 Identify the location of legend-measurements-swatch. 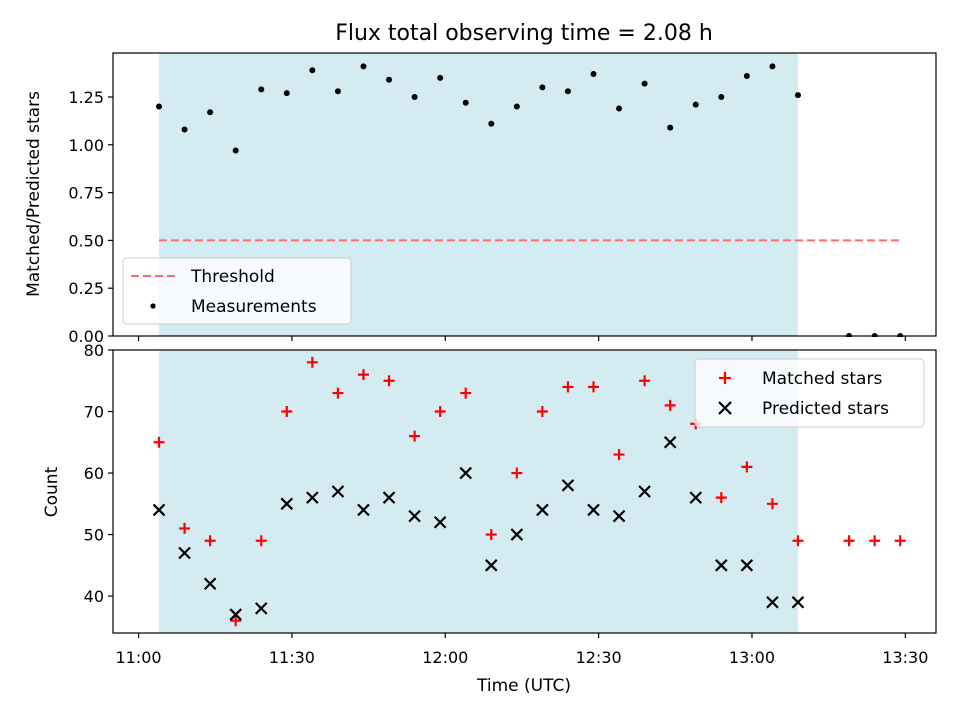
(153, 306).